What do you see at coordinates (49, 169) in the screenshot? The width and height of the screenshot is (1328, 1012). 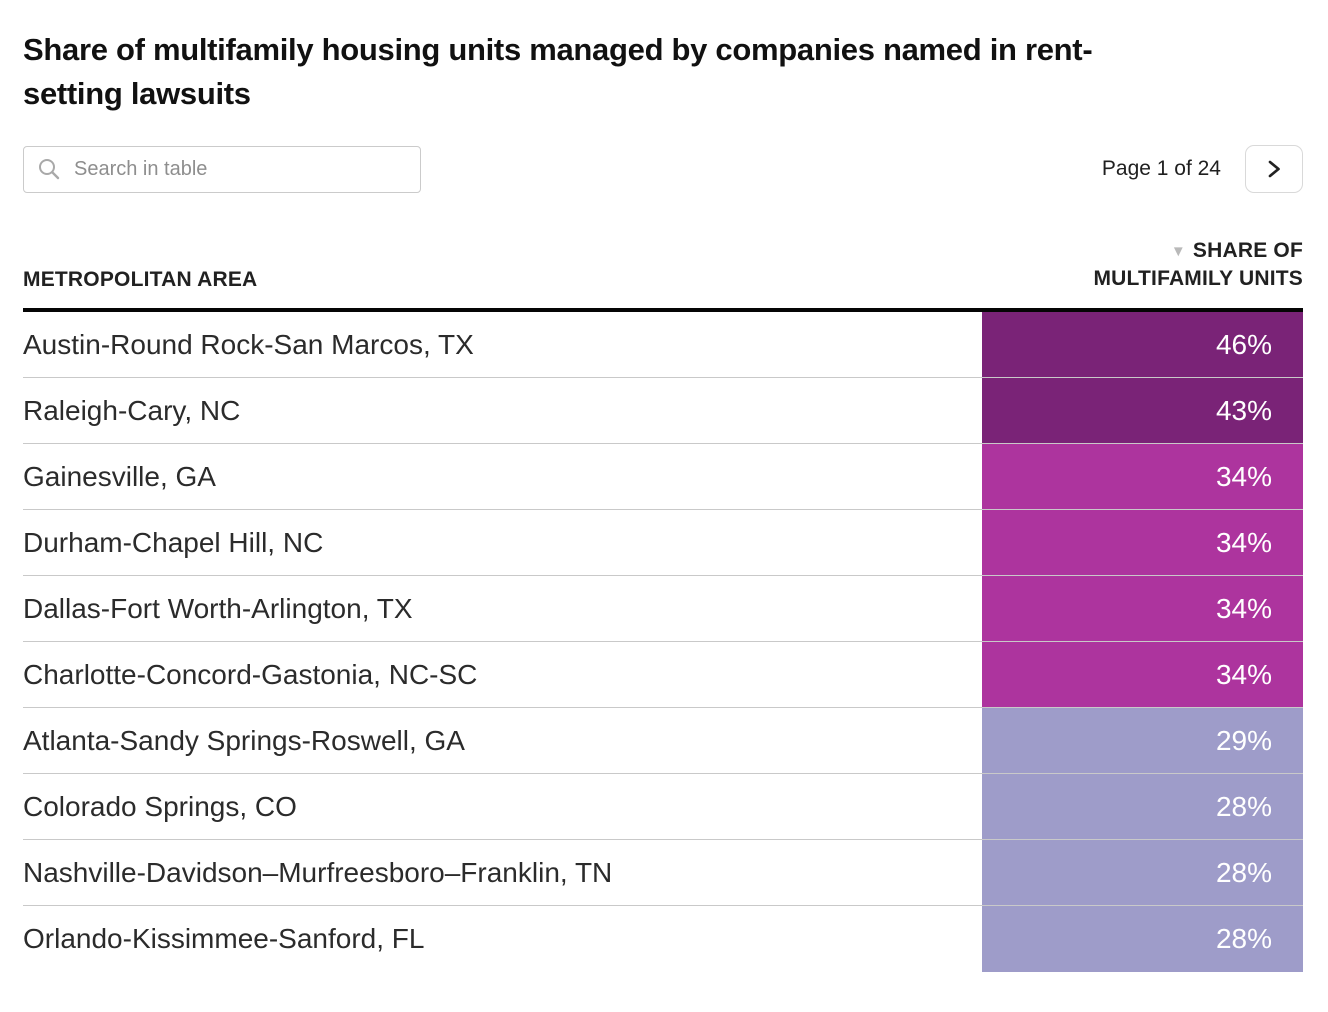 I see `search-icon` at bounding box center [49, 169].